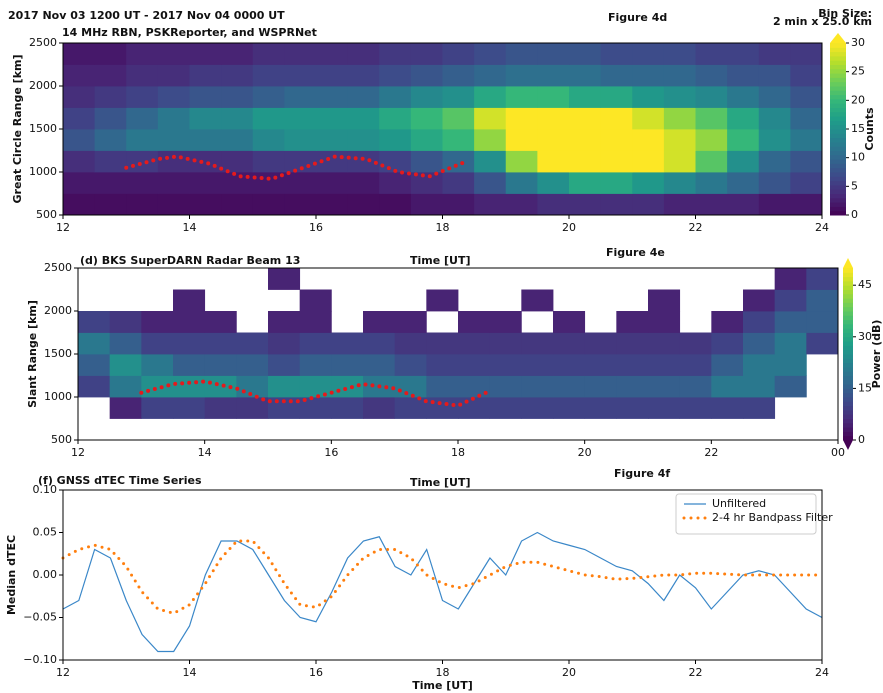  I want to click on y-tick-label: 500, so click(61, 439).